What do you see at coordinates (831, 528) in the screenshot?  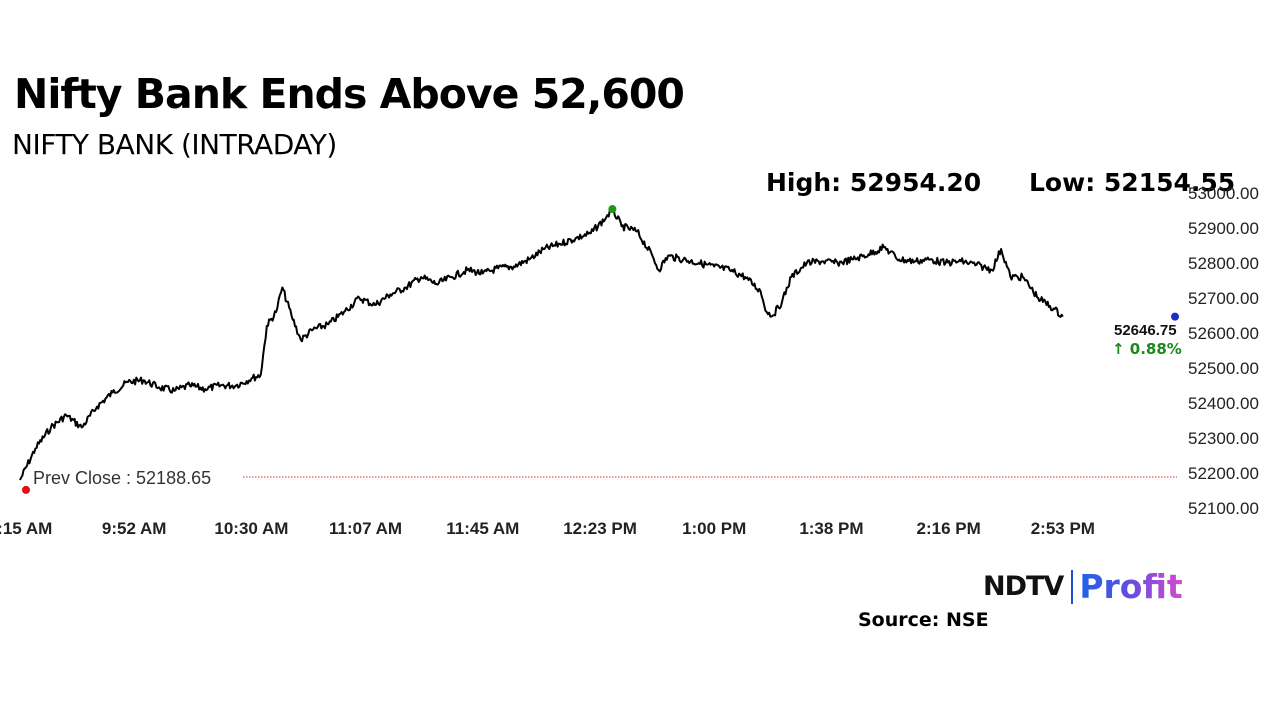 I see `x-tick-label: 1:38 PM` at bounding box center [831, 528].